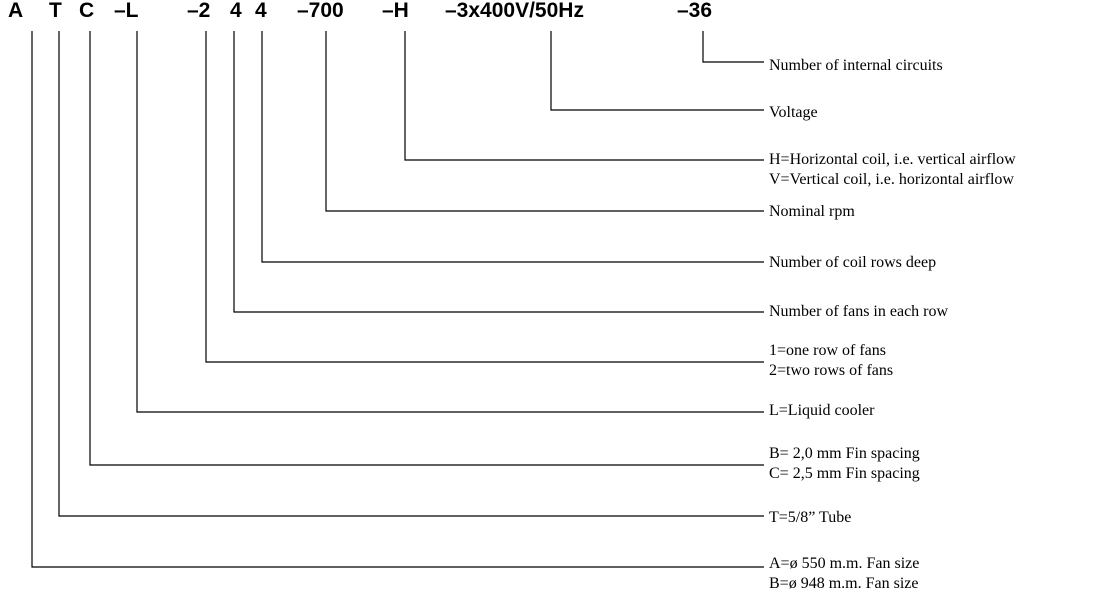  I want to click on code-segment-a: A, so click(16, 11).